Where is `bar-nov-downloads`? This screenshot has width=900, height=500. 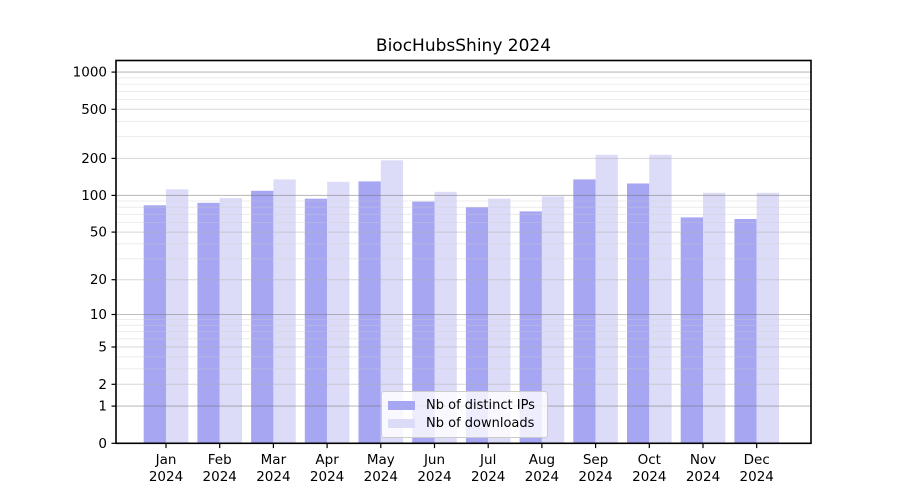 bar-nov-downloads is located at coordinates (714, 318).